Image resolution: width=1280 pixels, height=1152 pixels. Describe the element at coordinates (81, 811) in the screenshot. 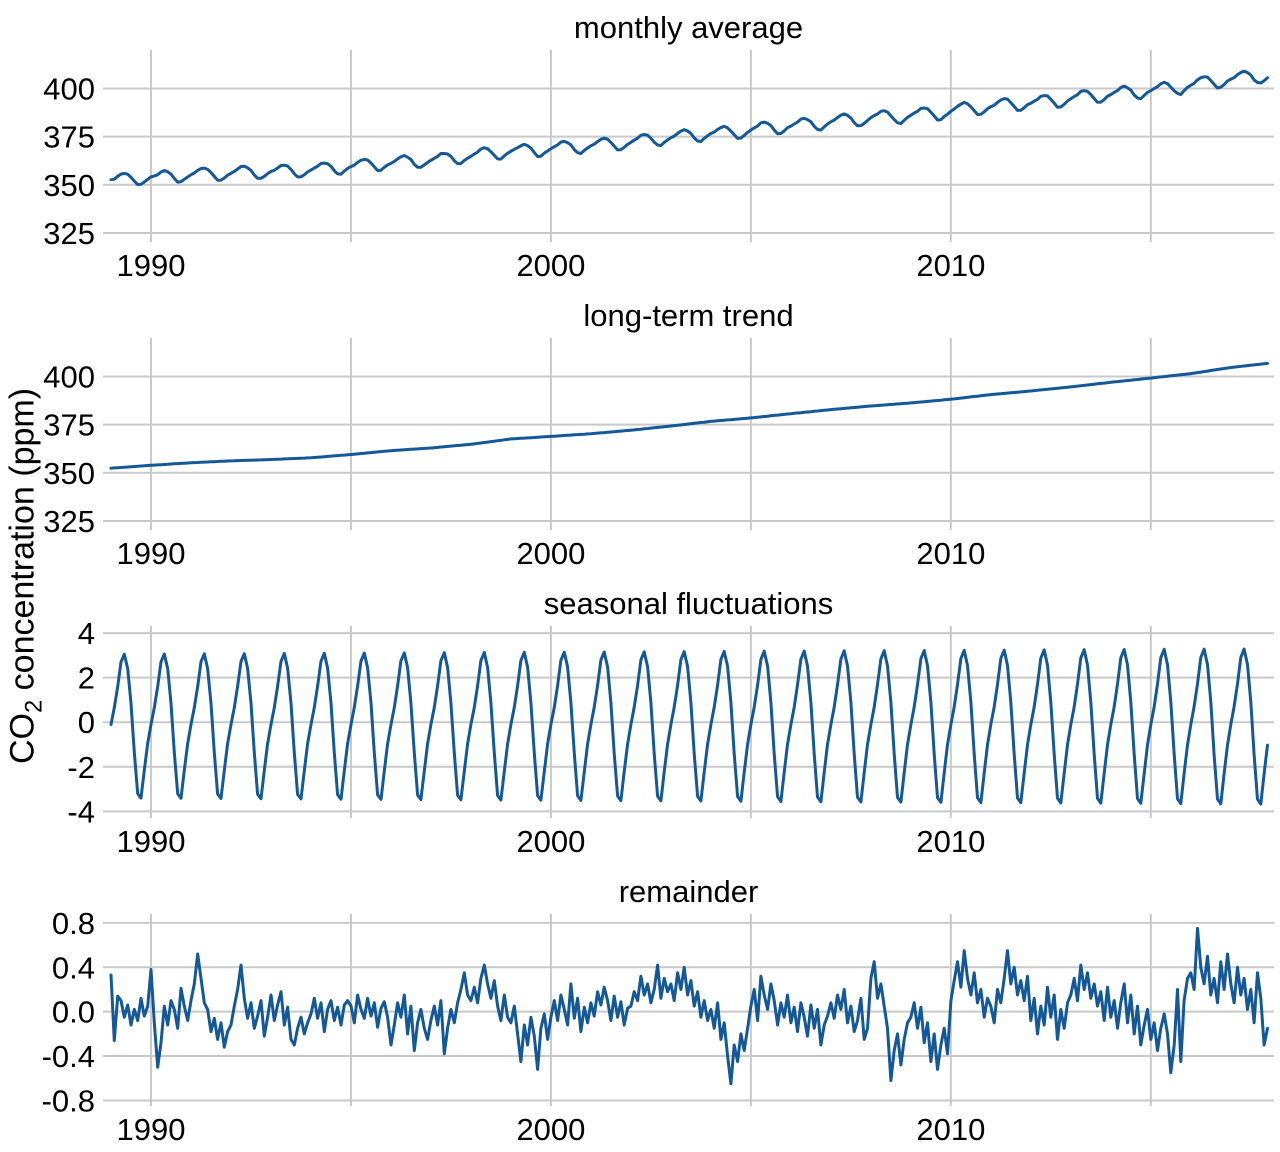

I see `y-tick-label: -4` at that location.